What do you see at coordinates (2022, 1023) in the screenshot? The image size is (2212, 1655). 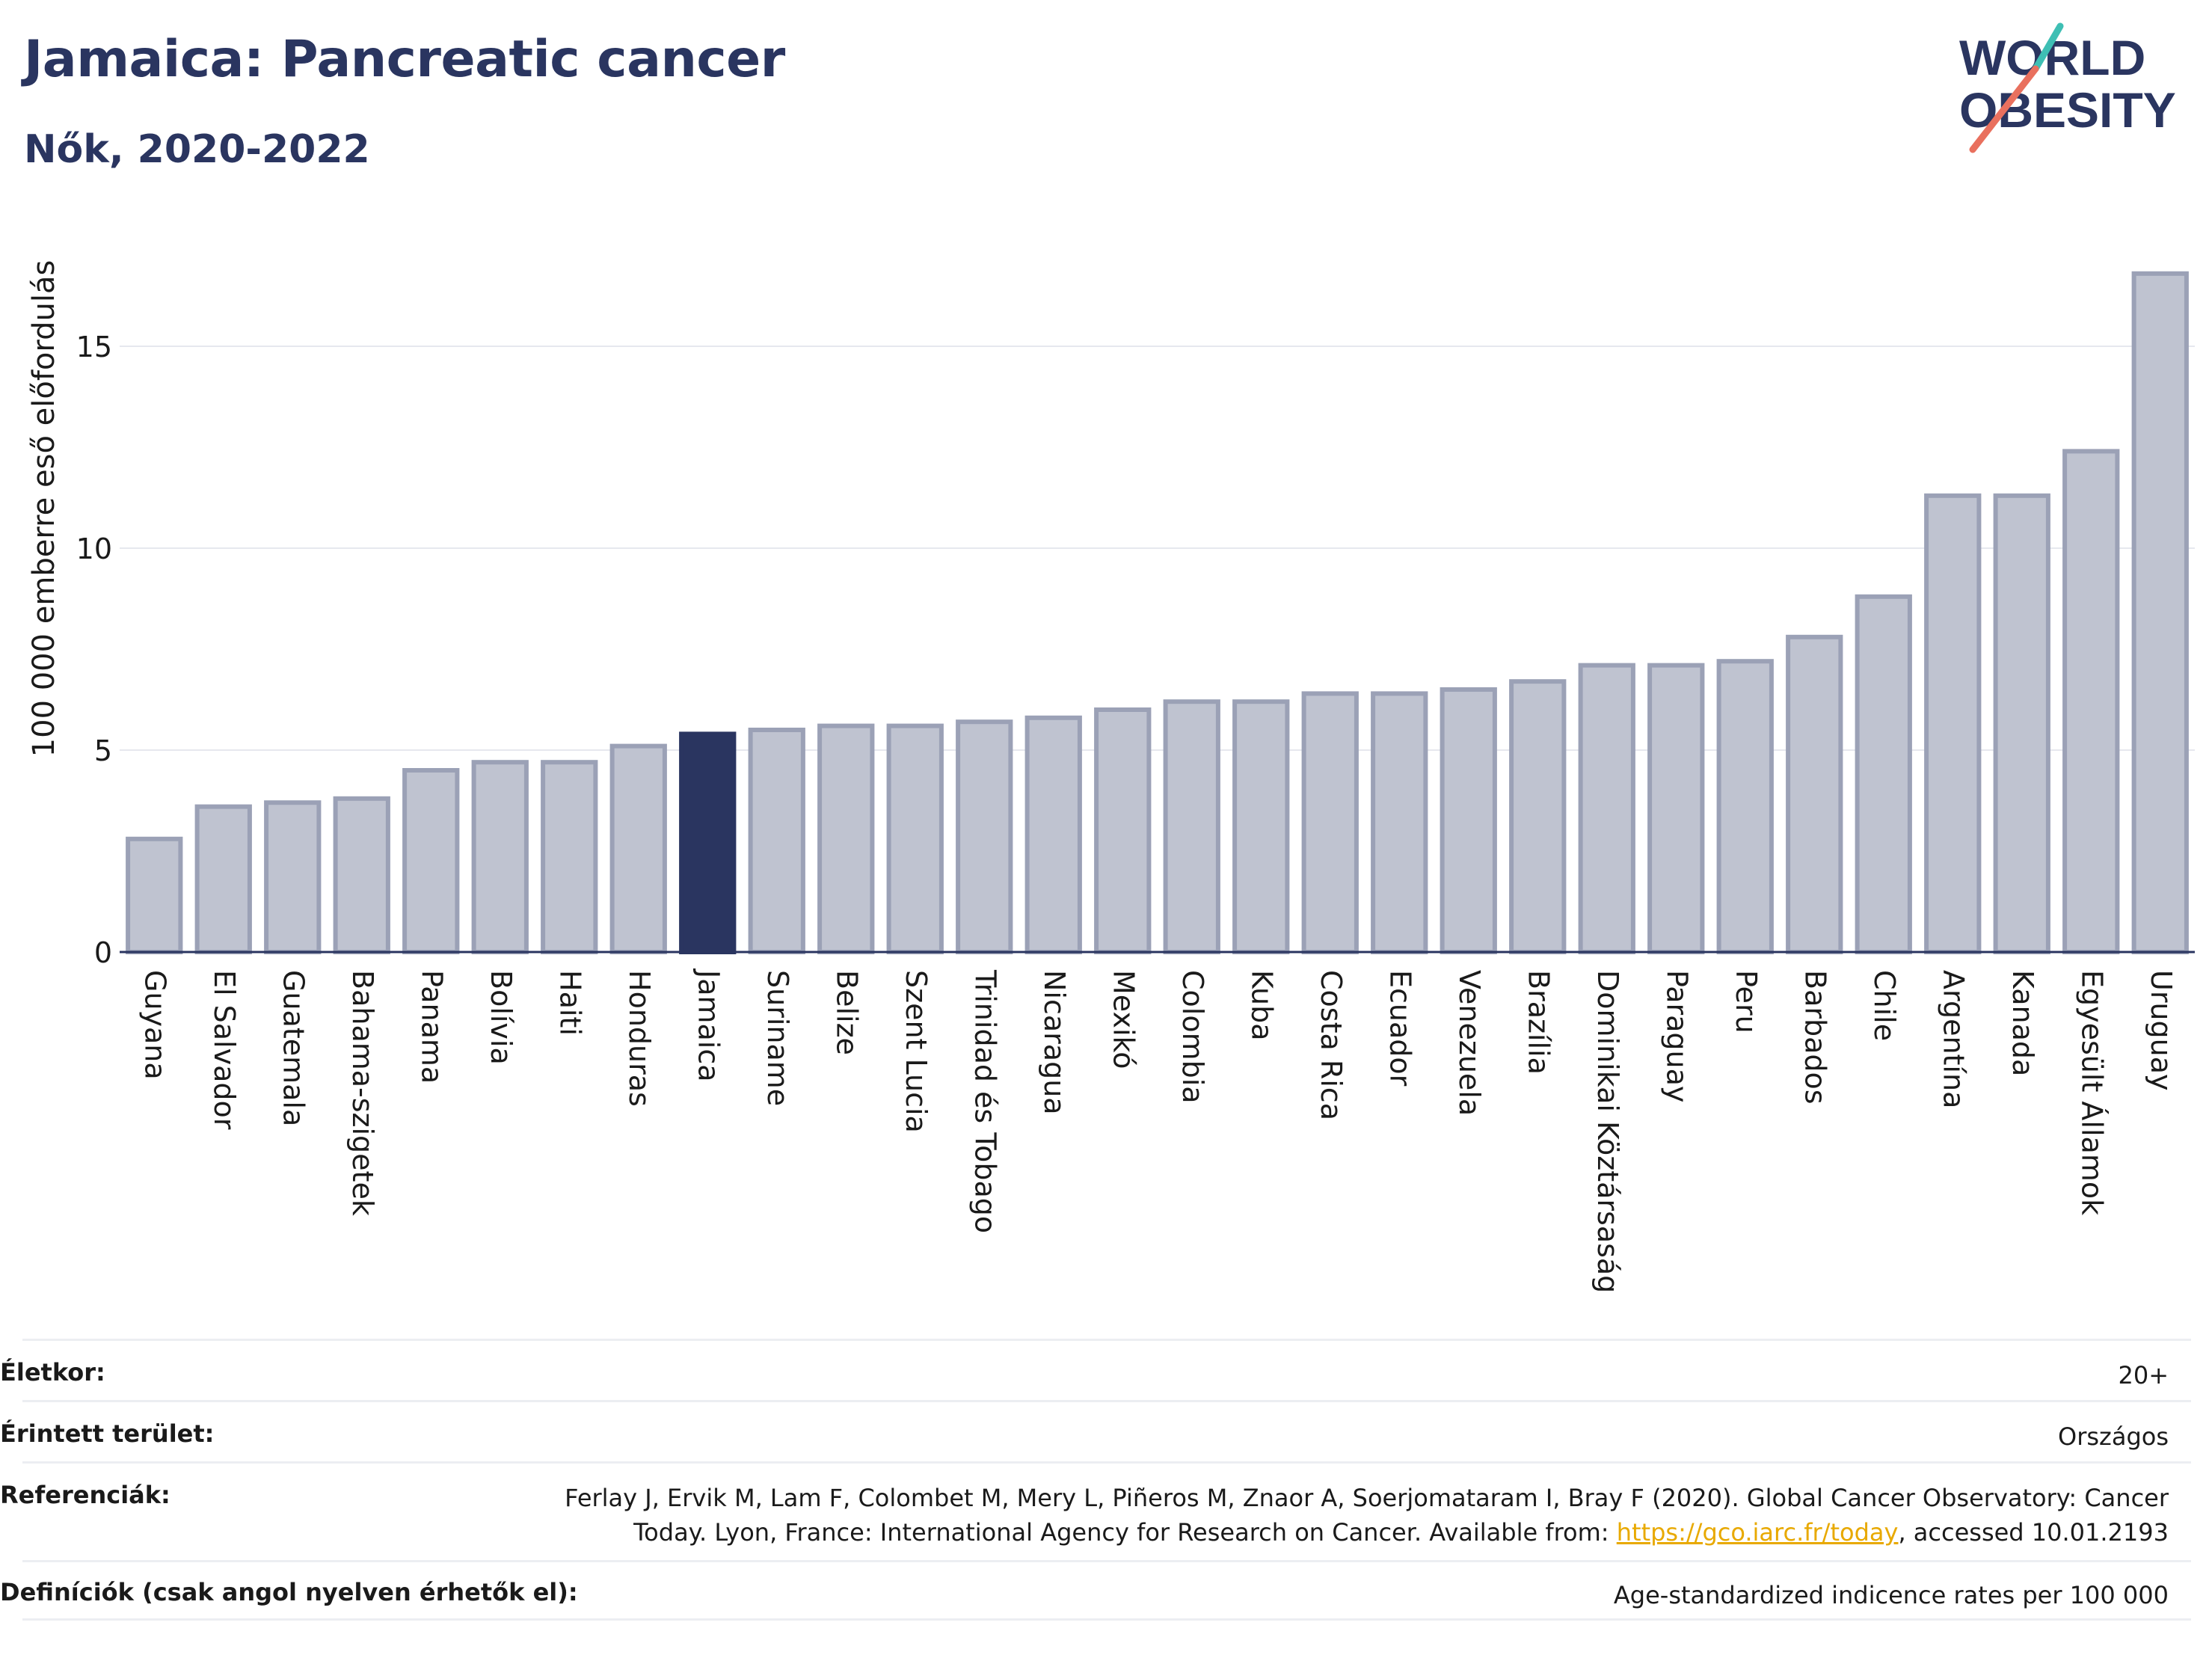 I see `x-tick-label: Kanada` at bounding box center [2022, 1023].